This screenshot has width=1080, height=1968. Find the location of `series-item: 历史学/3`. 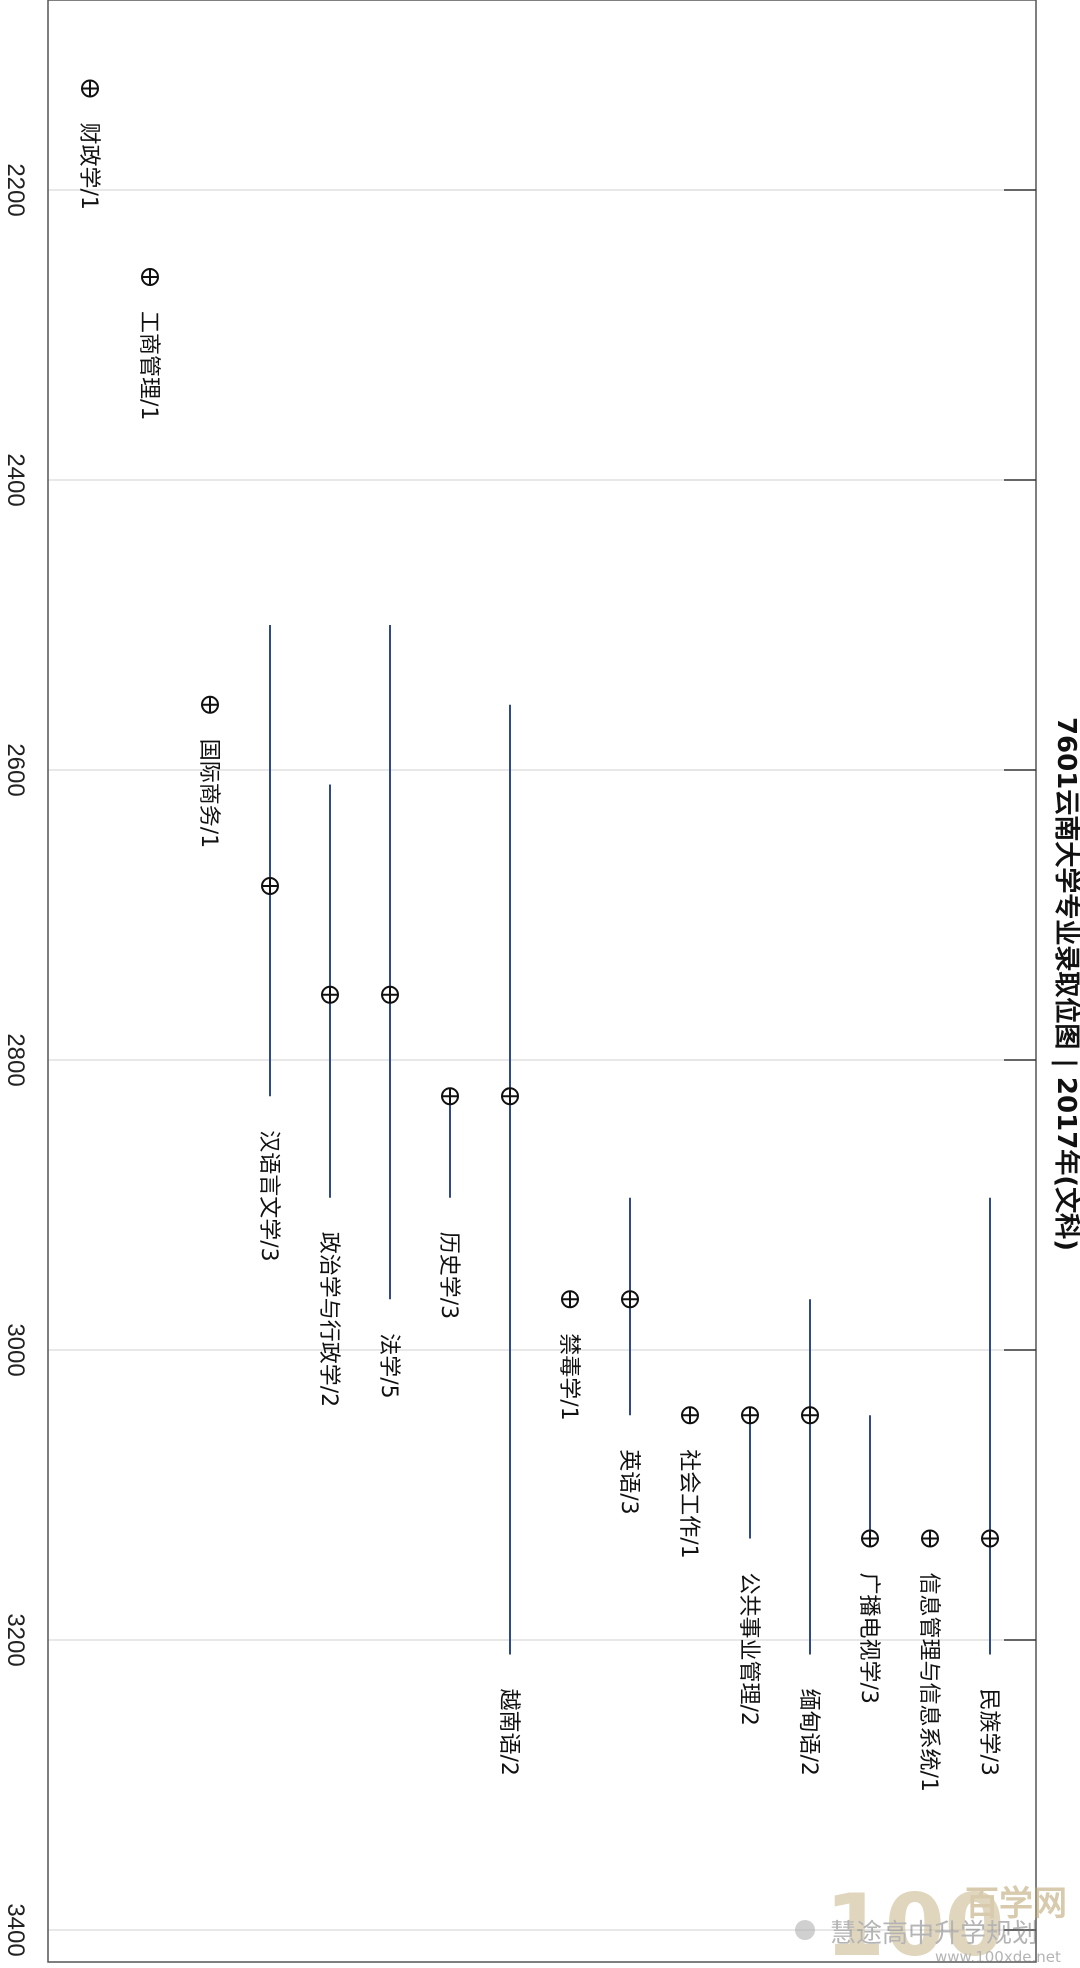

series-item: 历史学/3 is located at coordinates (448, 1203).